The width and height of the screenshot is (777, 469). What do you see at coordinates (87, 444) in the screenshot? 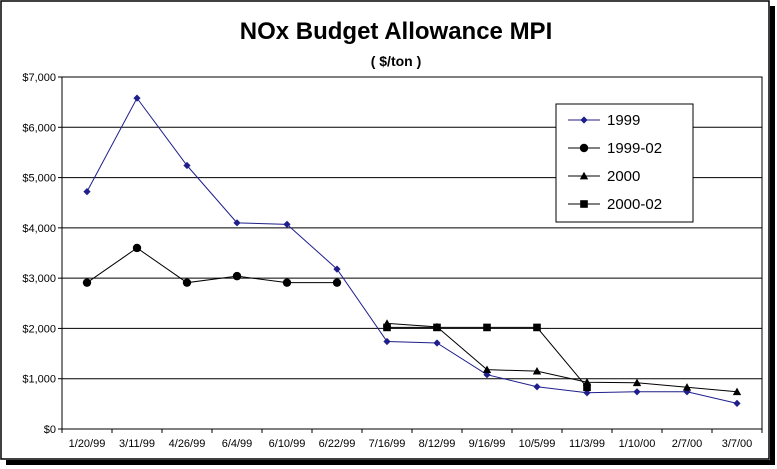
I see `x-tick-label: 1/20/99` at bounding box center [87, 444].